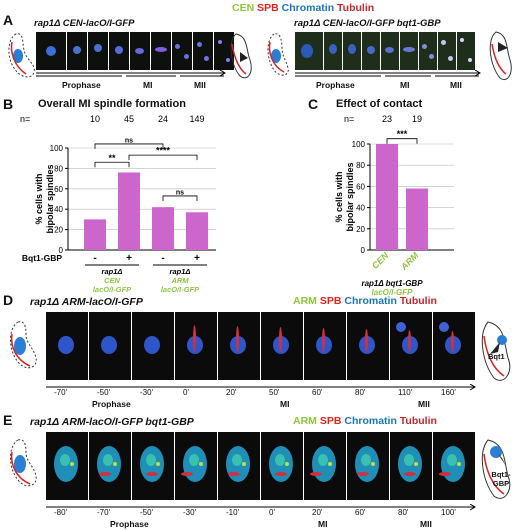  I want to click on chart-b-title: Overall MI spindle formation, so click(112, 104).